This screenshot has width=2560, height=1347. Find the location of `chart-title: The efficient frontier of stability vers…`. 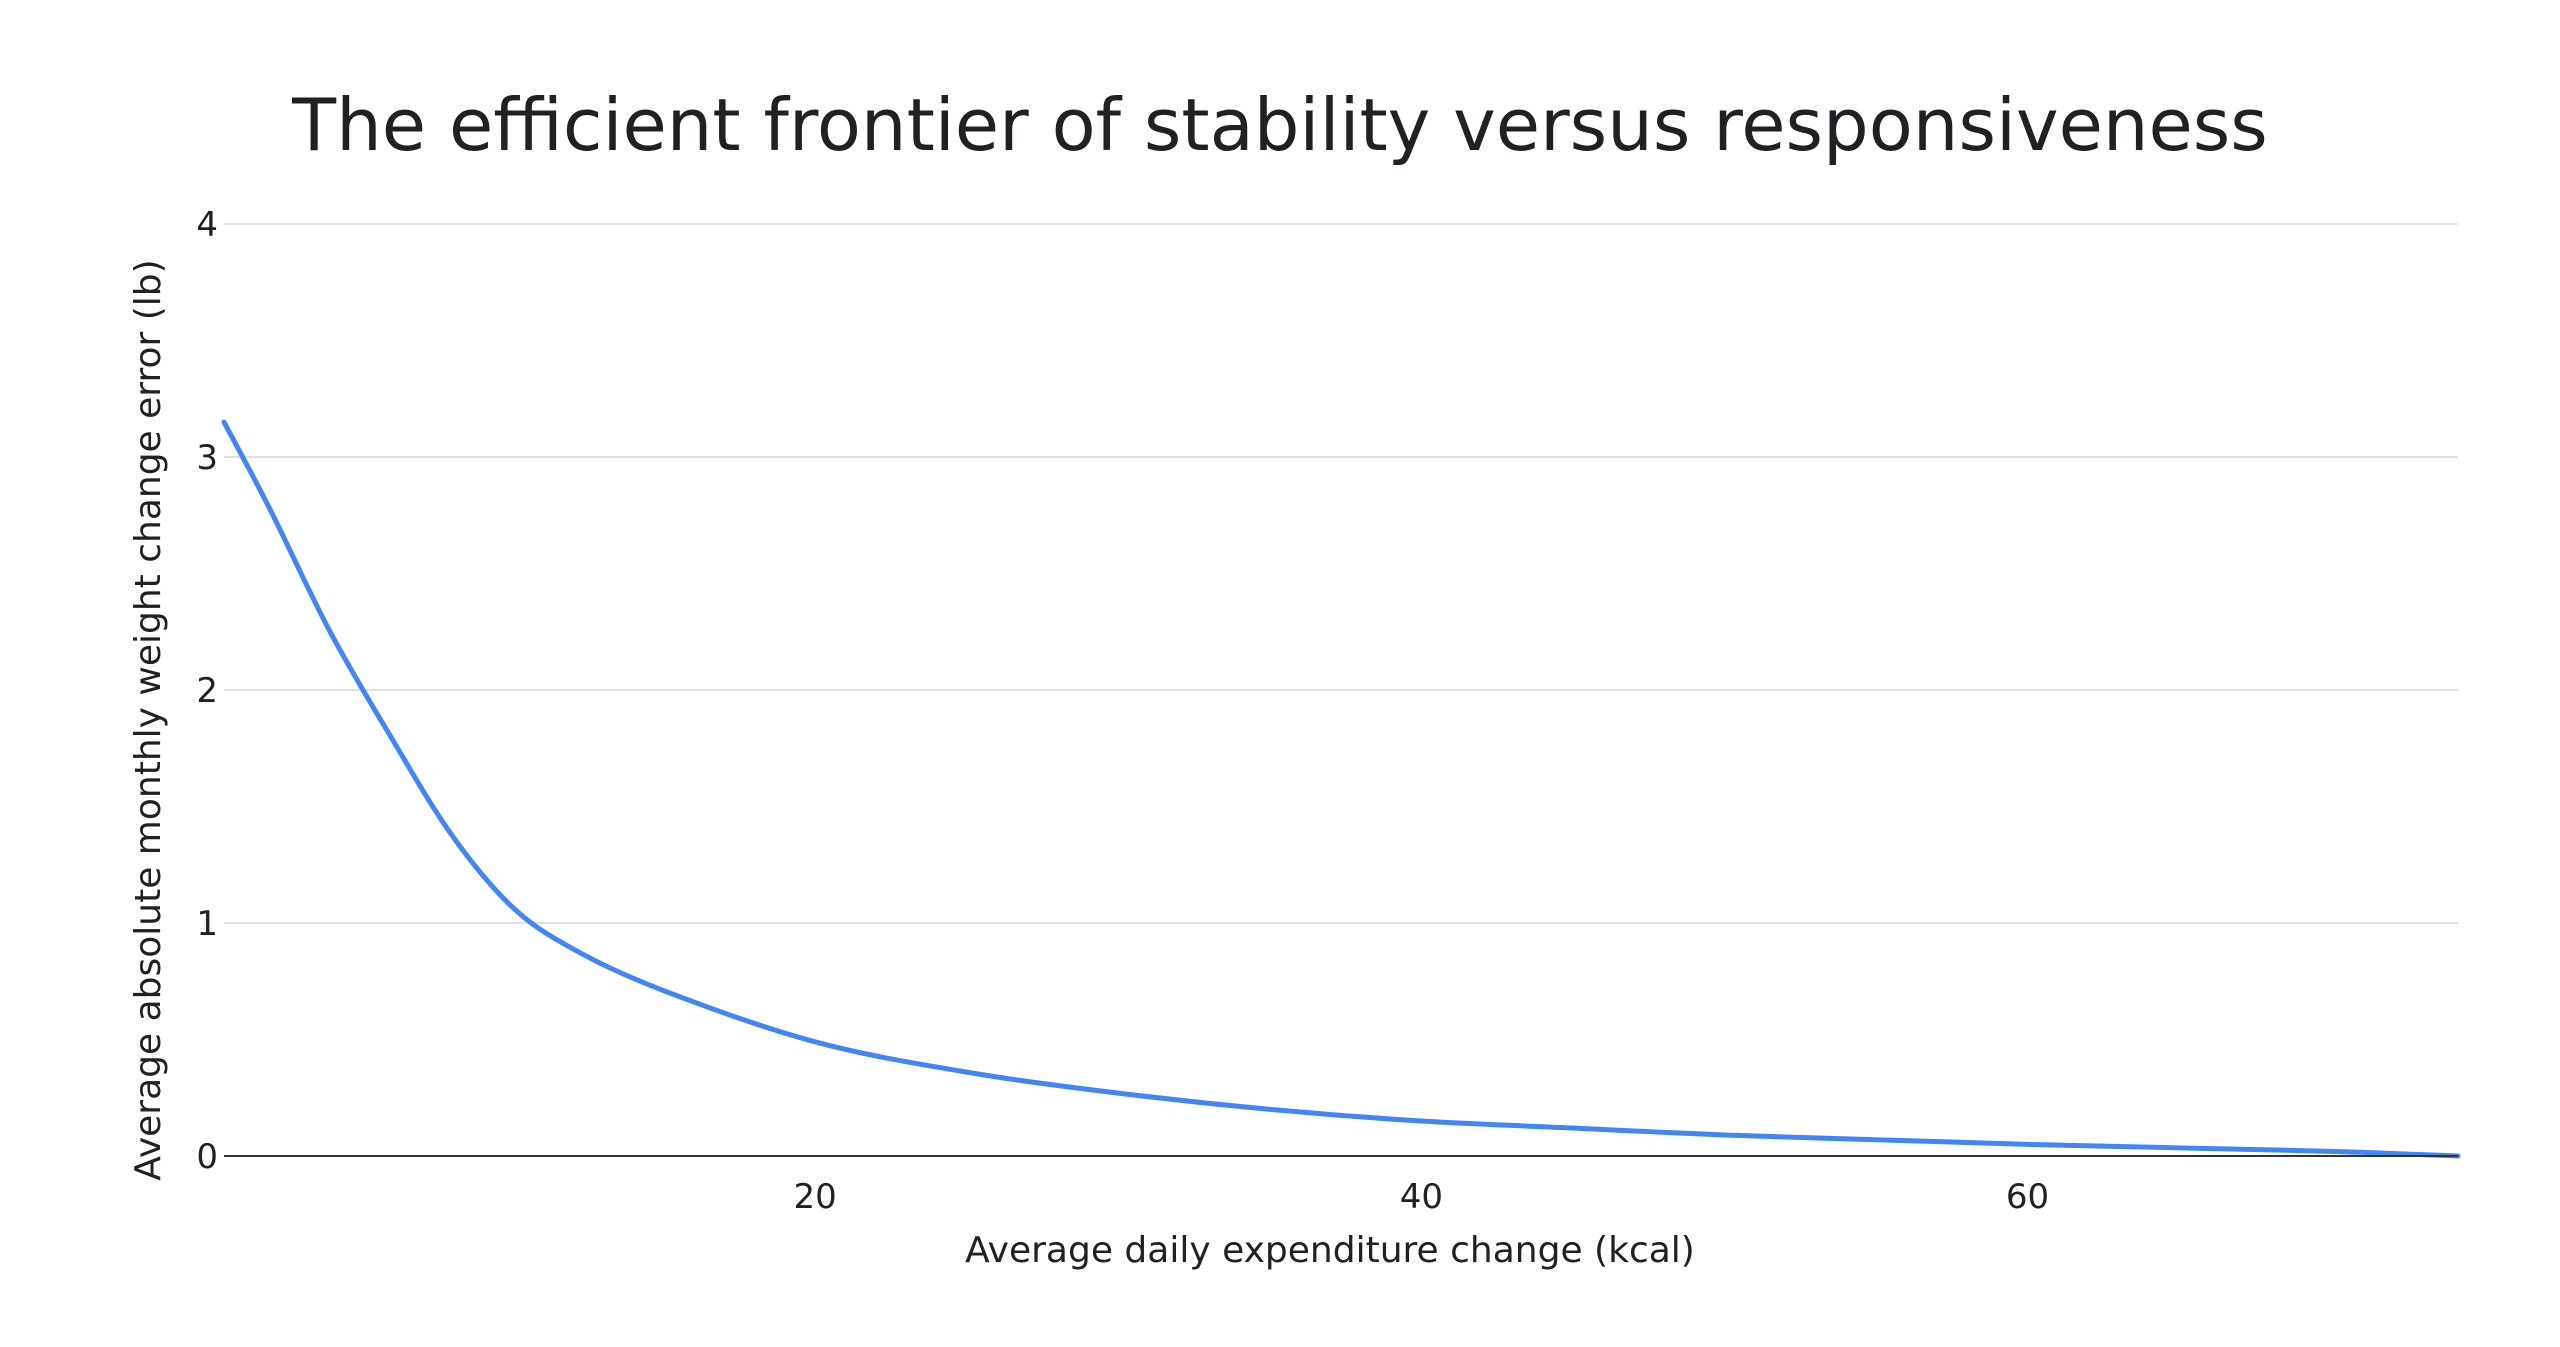

chart-title: The efficient frontier of stability vers… is located at coordinates (1279, 125).